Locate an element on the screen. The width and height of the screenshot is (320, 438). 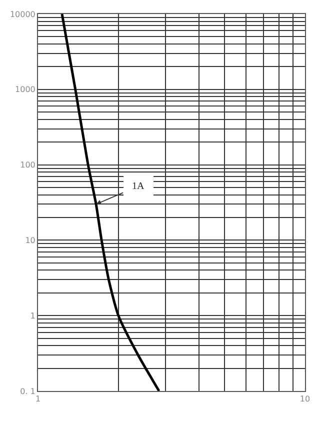
y-tick-label: 1000 is located at coordinates (25, 89).